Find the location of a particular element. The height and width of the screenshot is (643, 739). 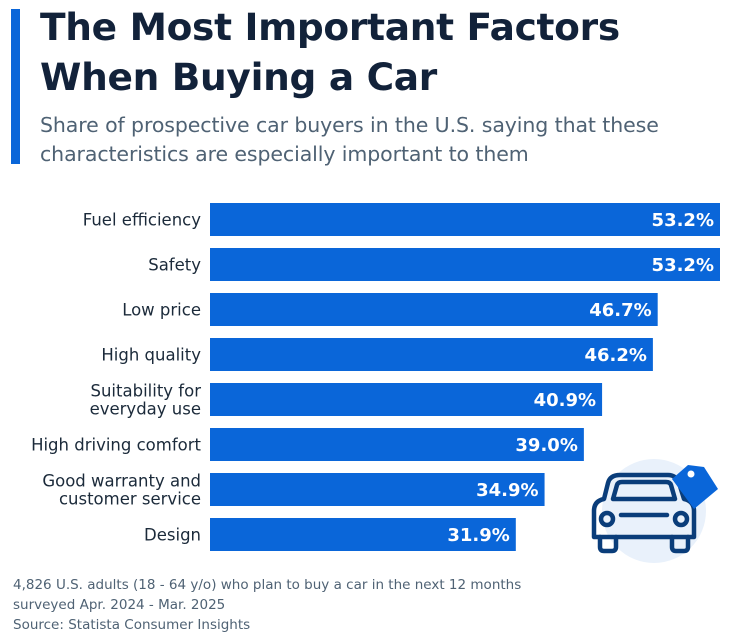

category-label: Low price is located at coordinates (161, 310).